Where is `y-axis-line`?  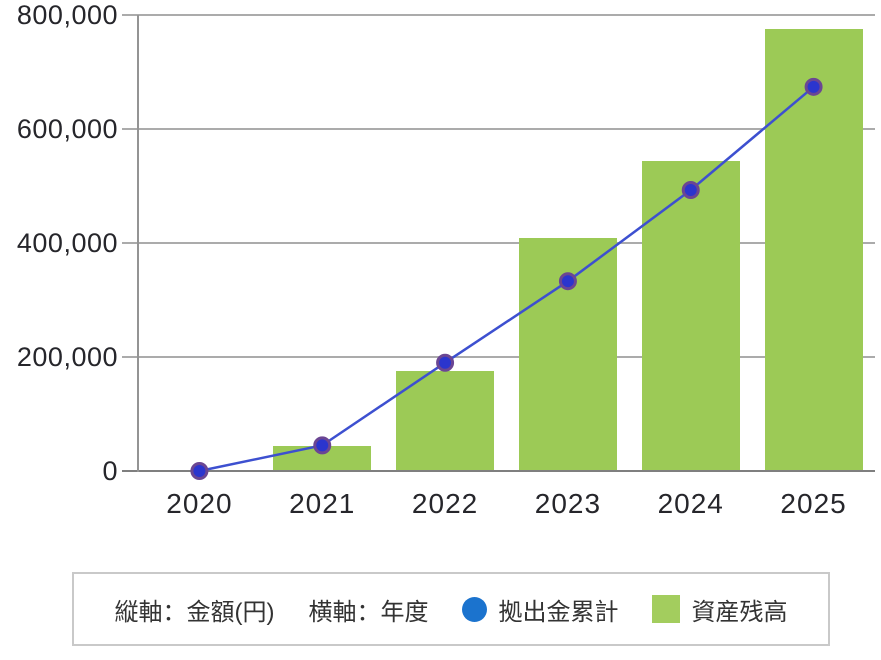 y-axis-line is located at coordinates (138, 243).